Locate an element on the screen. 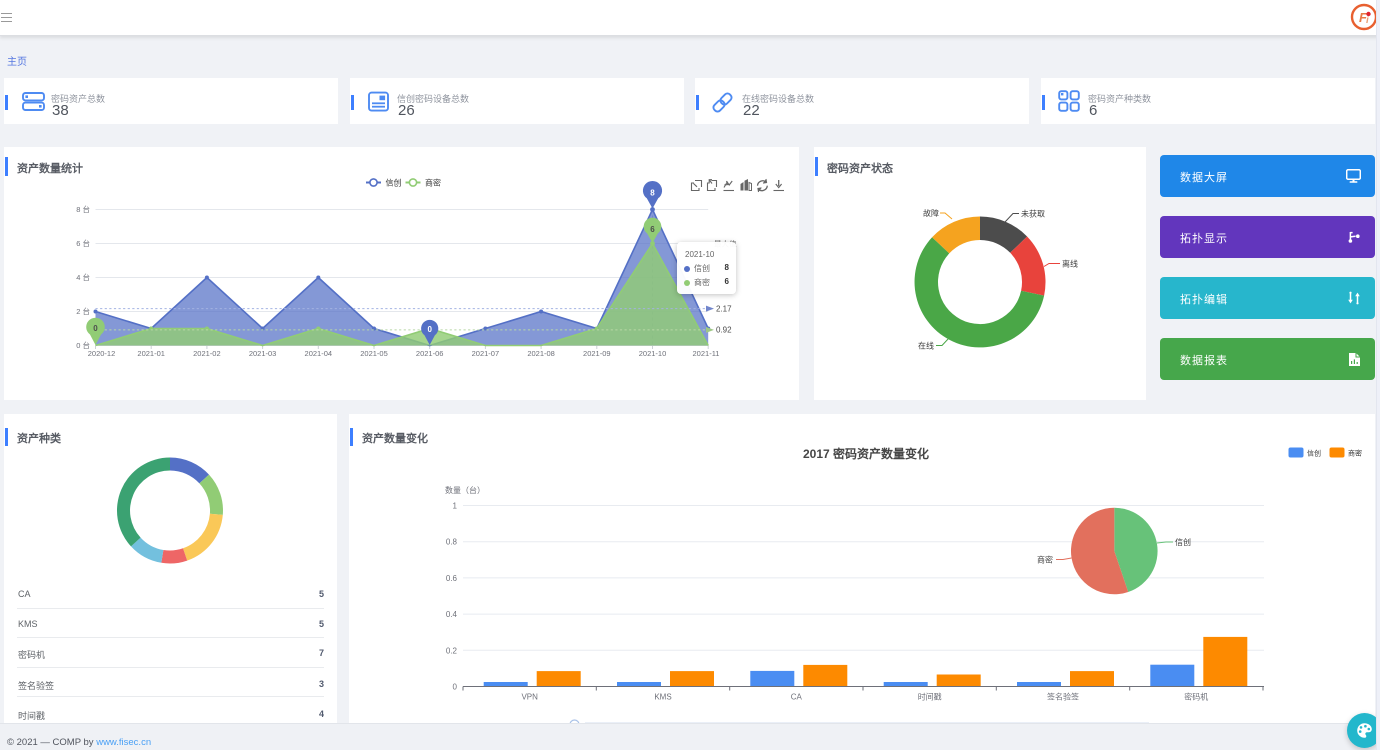  svg-text: 2021-08 is located at coordinates (541, 353).